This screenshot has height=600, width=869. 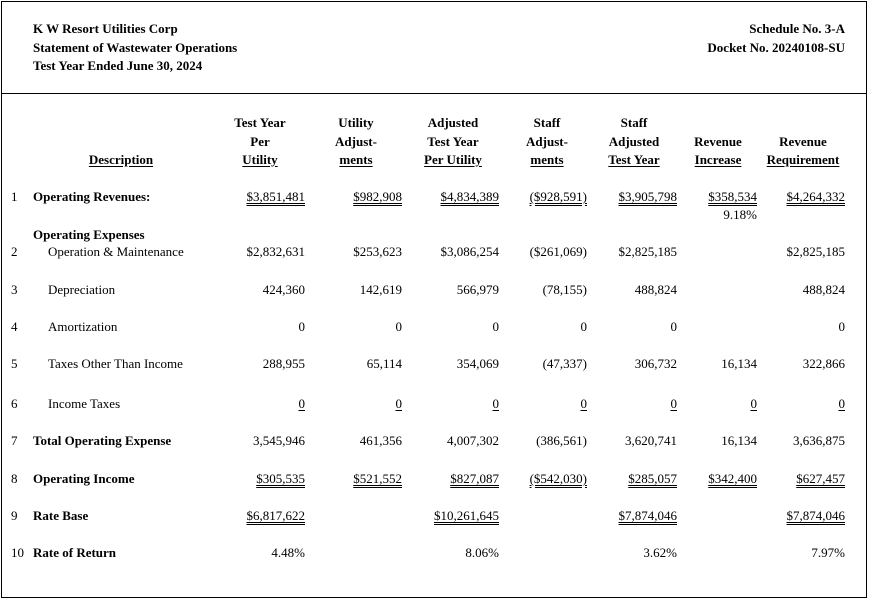 I want to click on header-right: Schedule No. 3-A Docket No. 20240108-SU, so click(x=776, y=38).